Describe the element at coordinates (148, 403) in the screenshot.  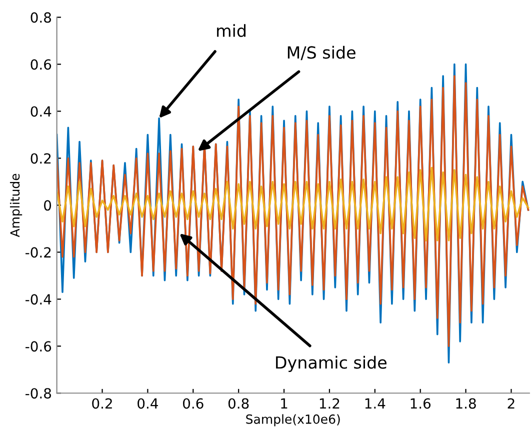
I see `x-tick-label: 0.4` at that location.